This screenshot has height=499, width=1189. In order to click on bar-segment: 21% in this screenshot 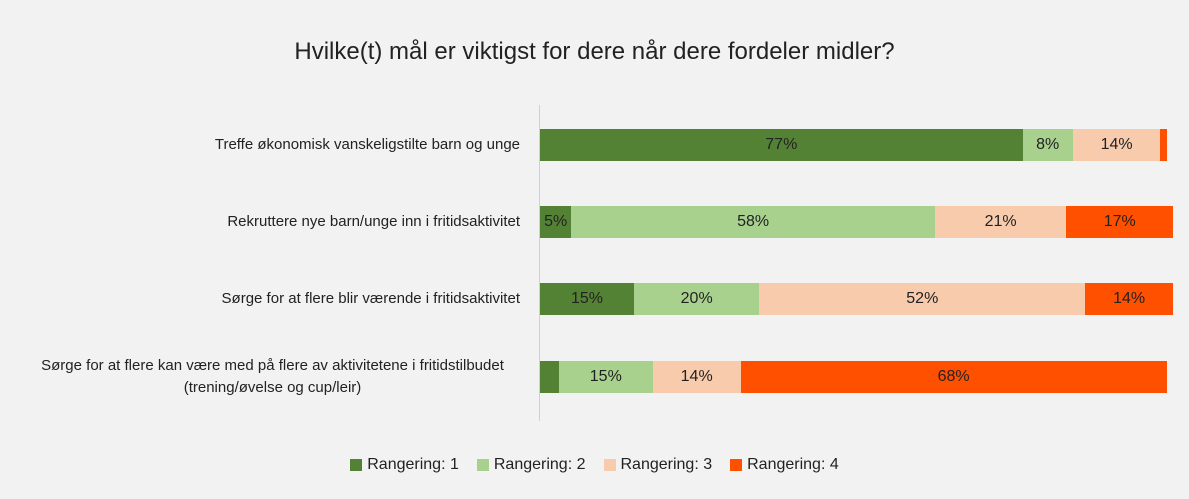, I will do `click(1000, 222)`.